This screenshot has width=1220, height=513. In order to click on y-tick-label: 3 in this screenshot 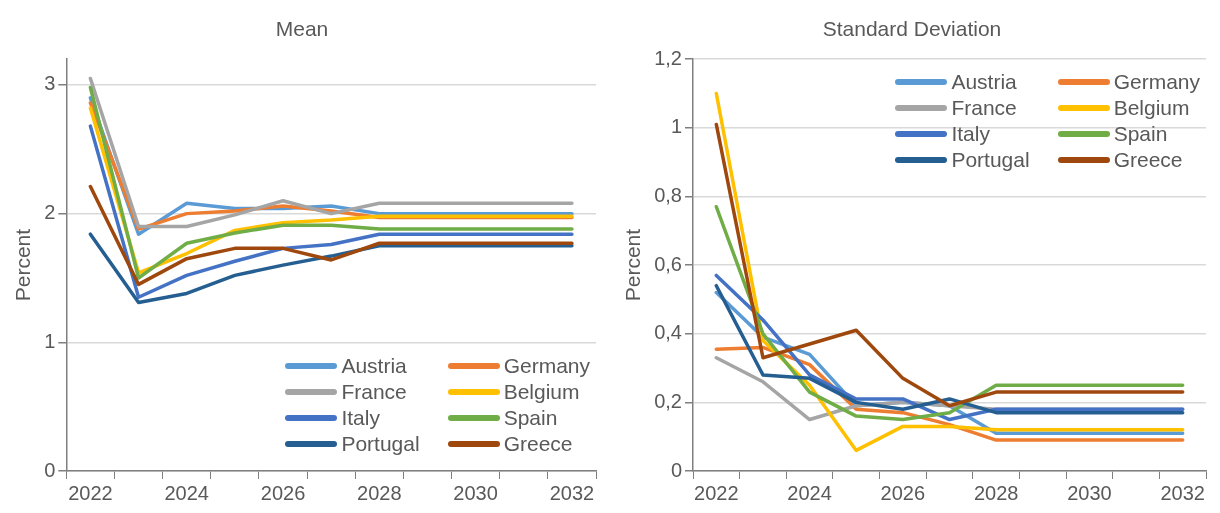, I will do `click(50, 83)`.